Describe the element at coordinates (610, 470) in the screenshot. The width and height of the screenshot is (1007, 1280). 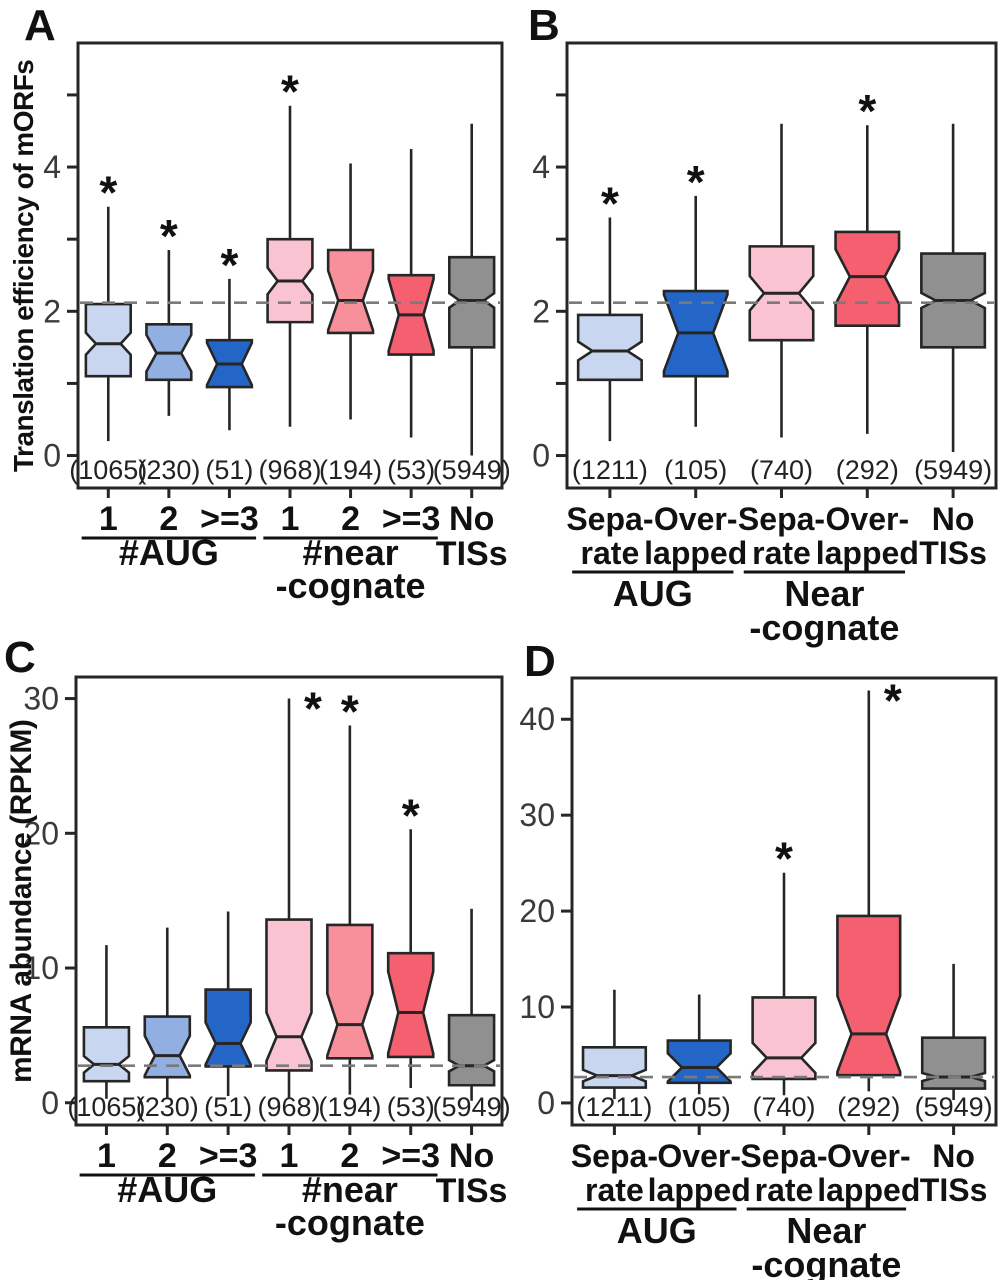
I see `sample-count-label: (1211)` at that location.